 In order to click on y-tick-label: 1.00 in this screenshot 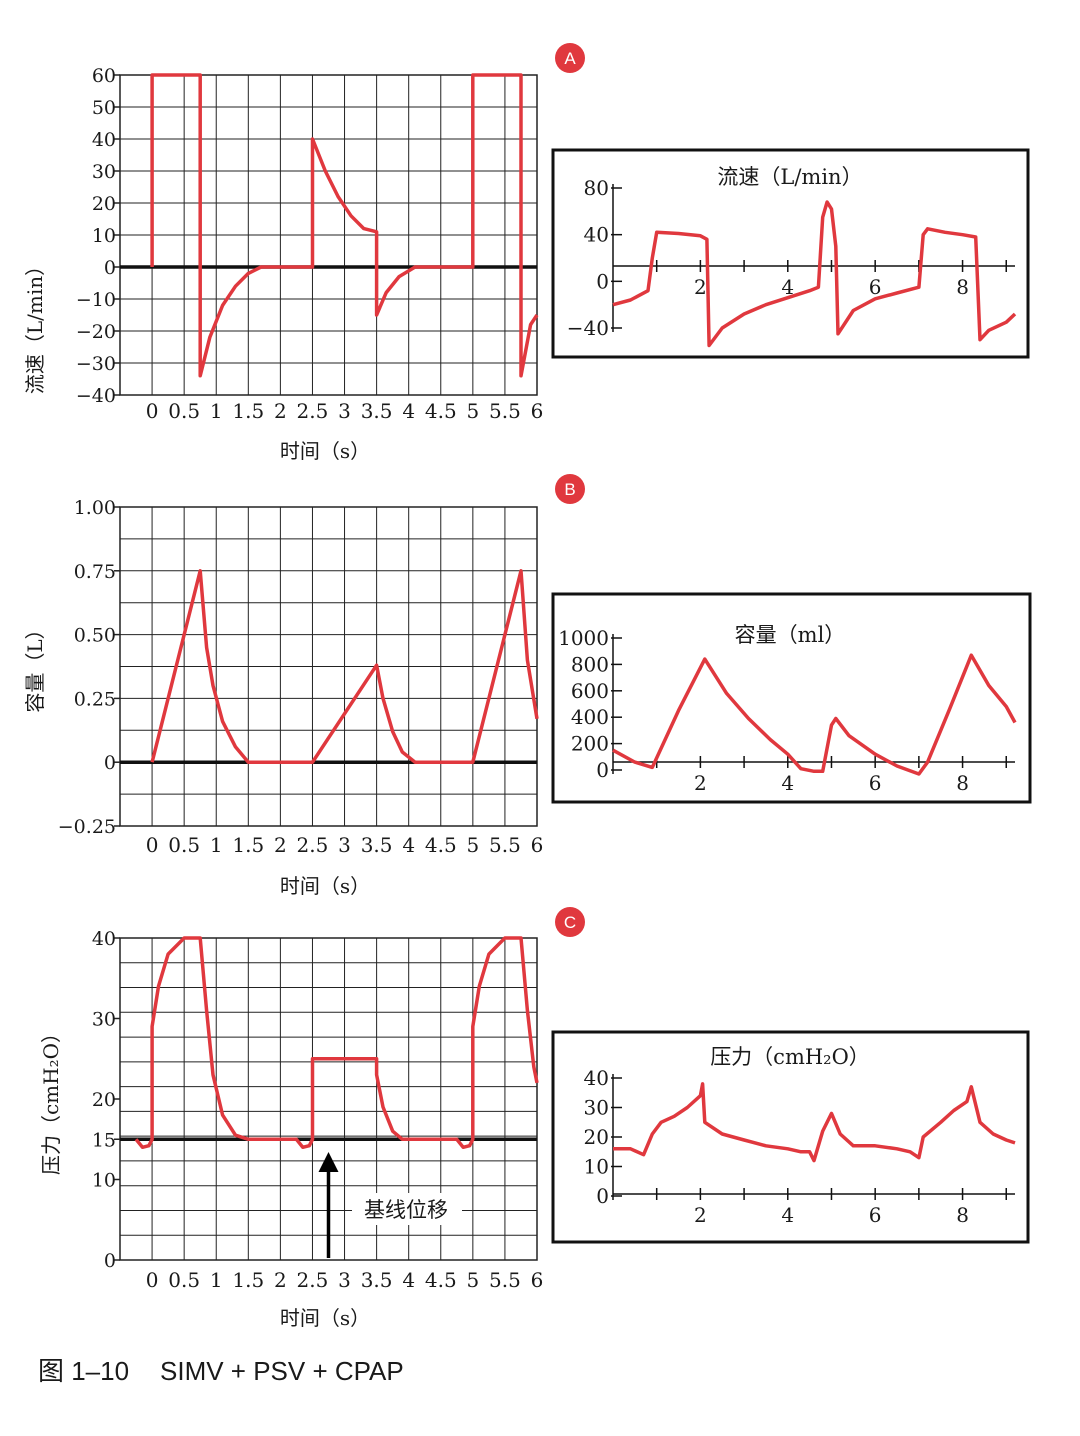, I will do `click(95, 508)`.